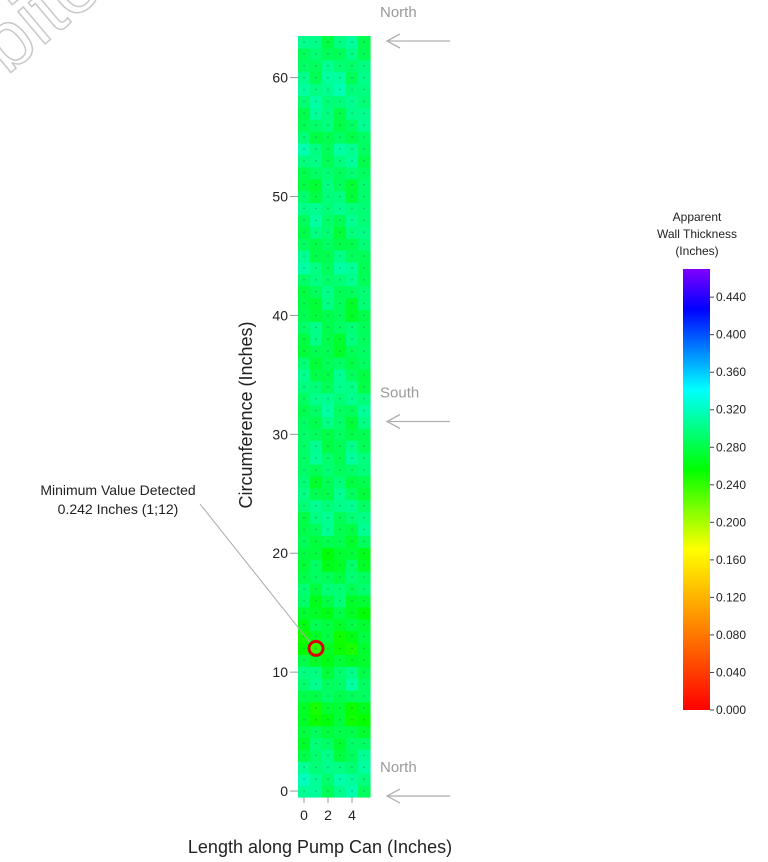 The width and height of the screenshot is (768, 862). I want to click on annotation-line1: Minimum Value Detected, so click(117, 490).